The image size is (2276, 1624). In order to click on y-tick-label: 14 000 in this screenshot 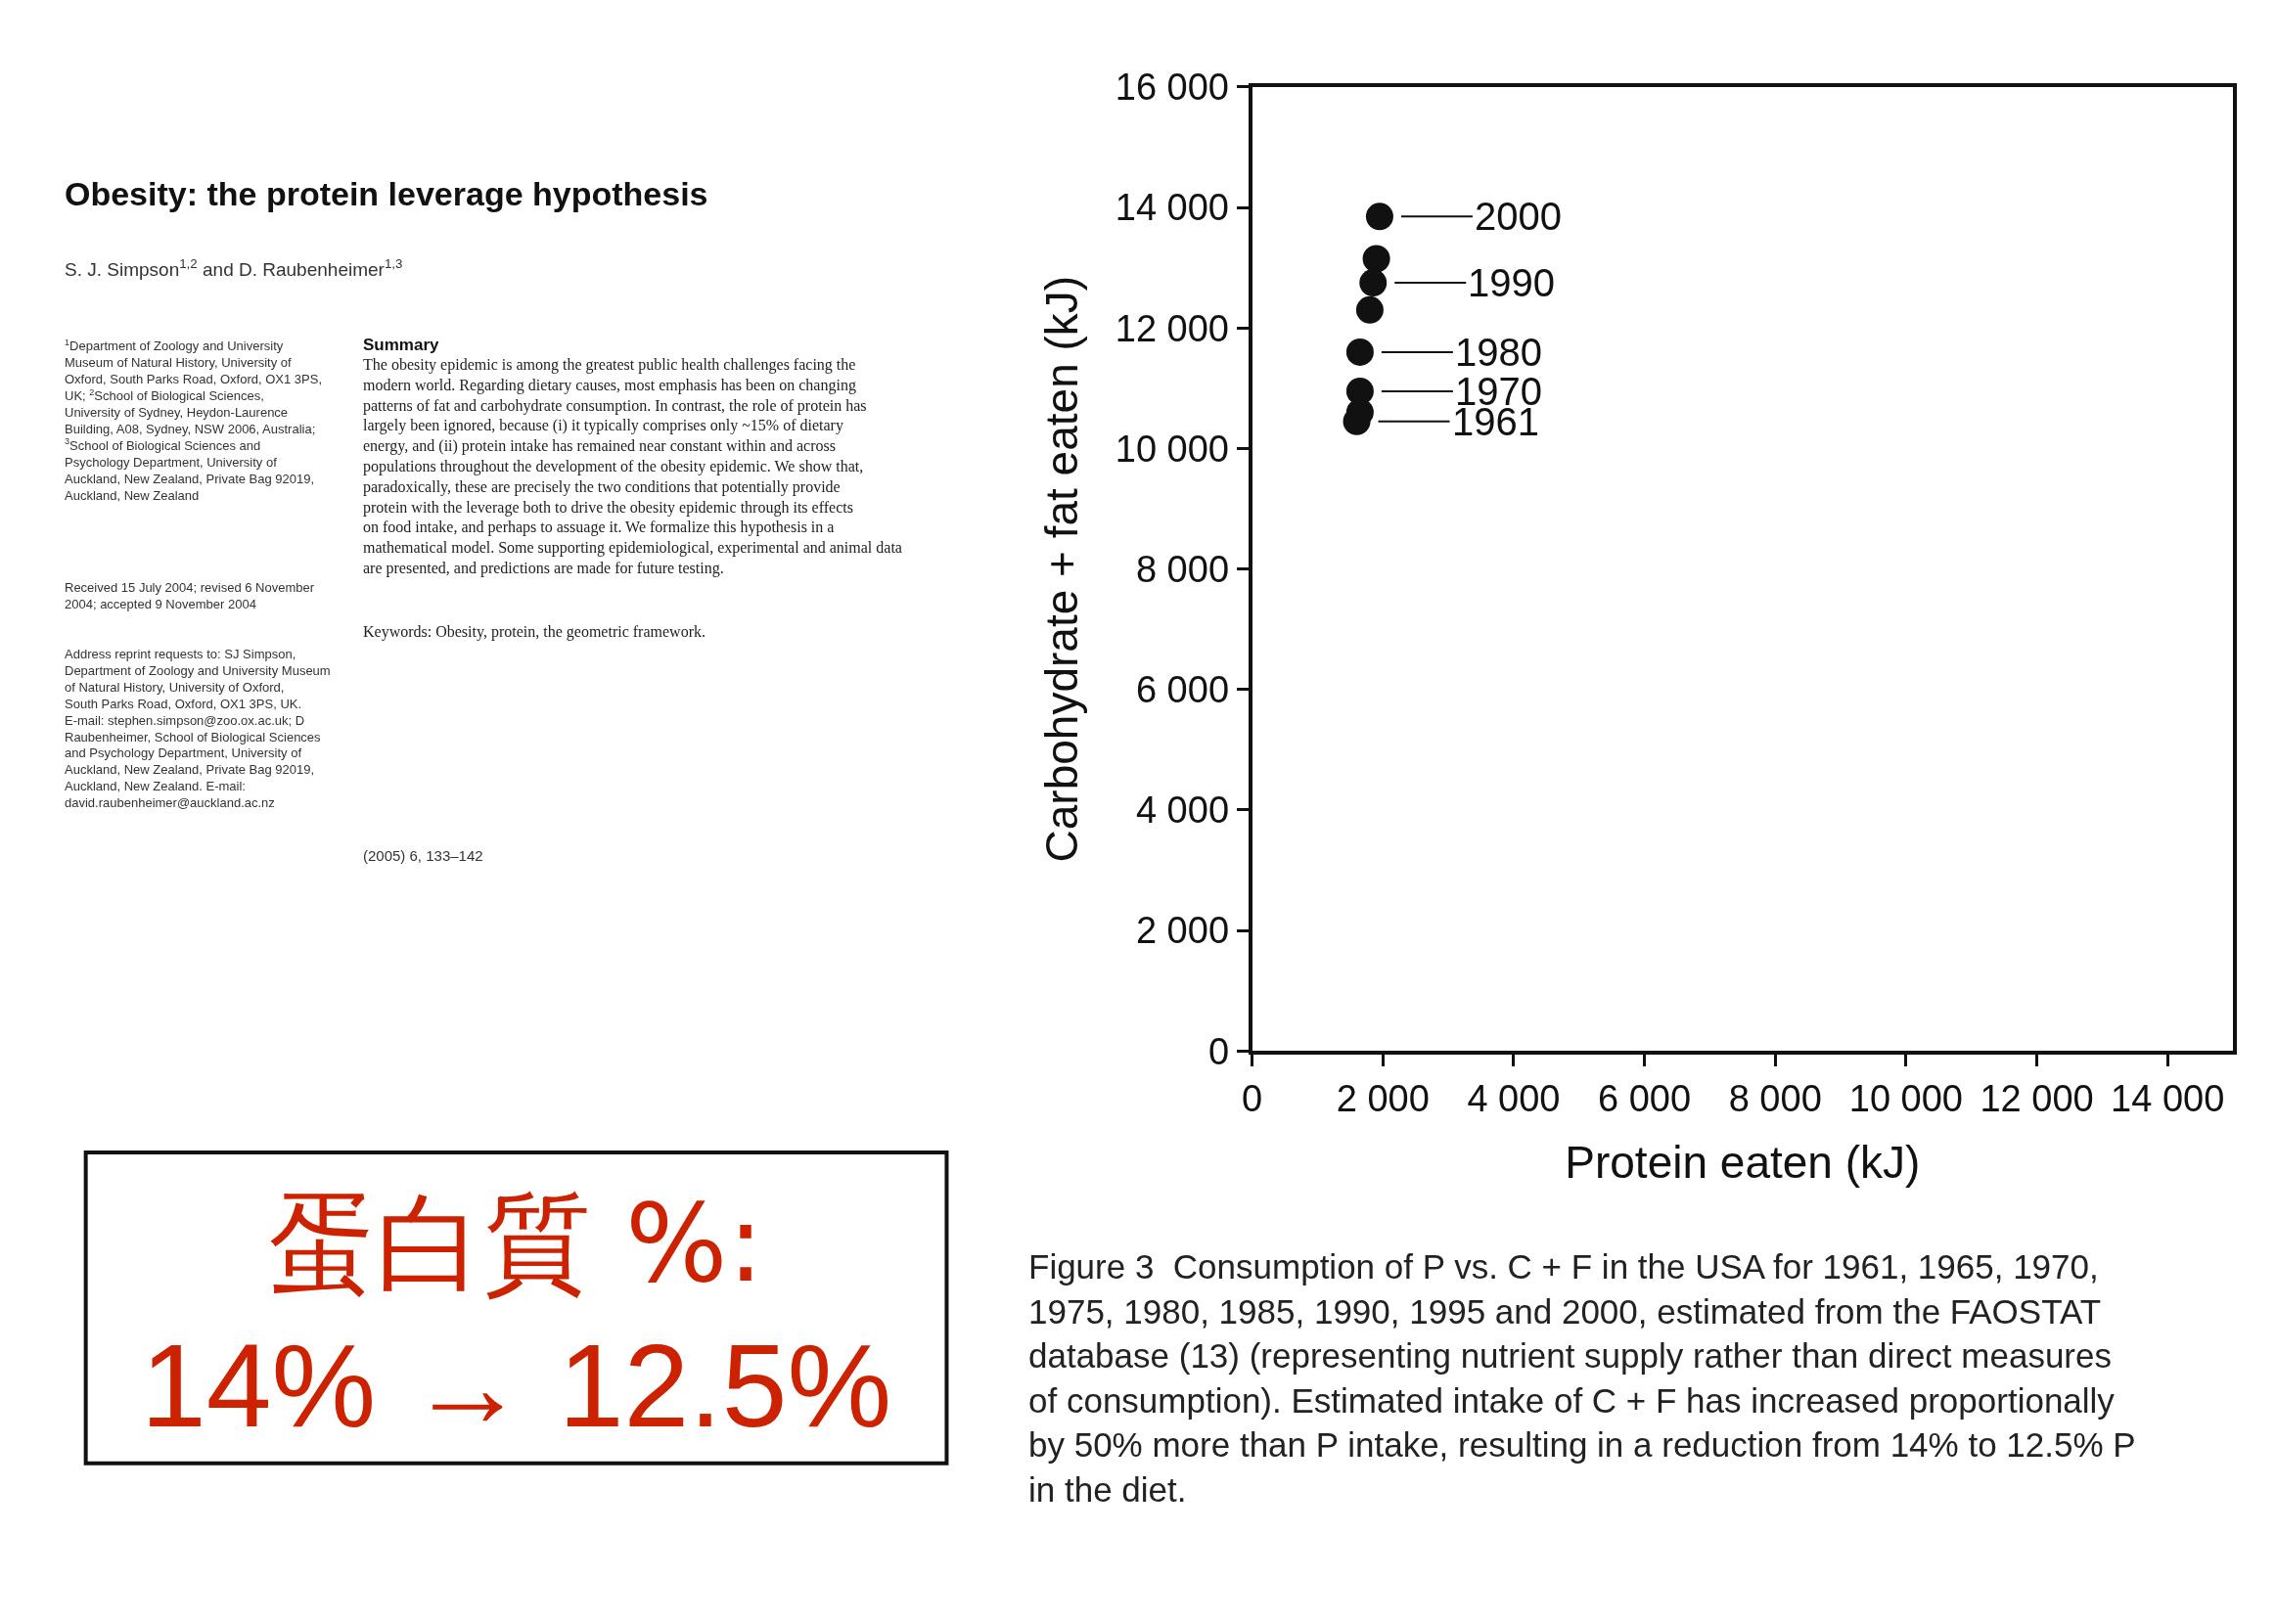, I will do `click(1172, 208)`.